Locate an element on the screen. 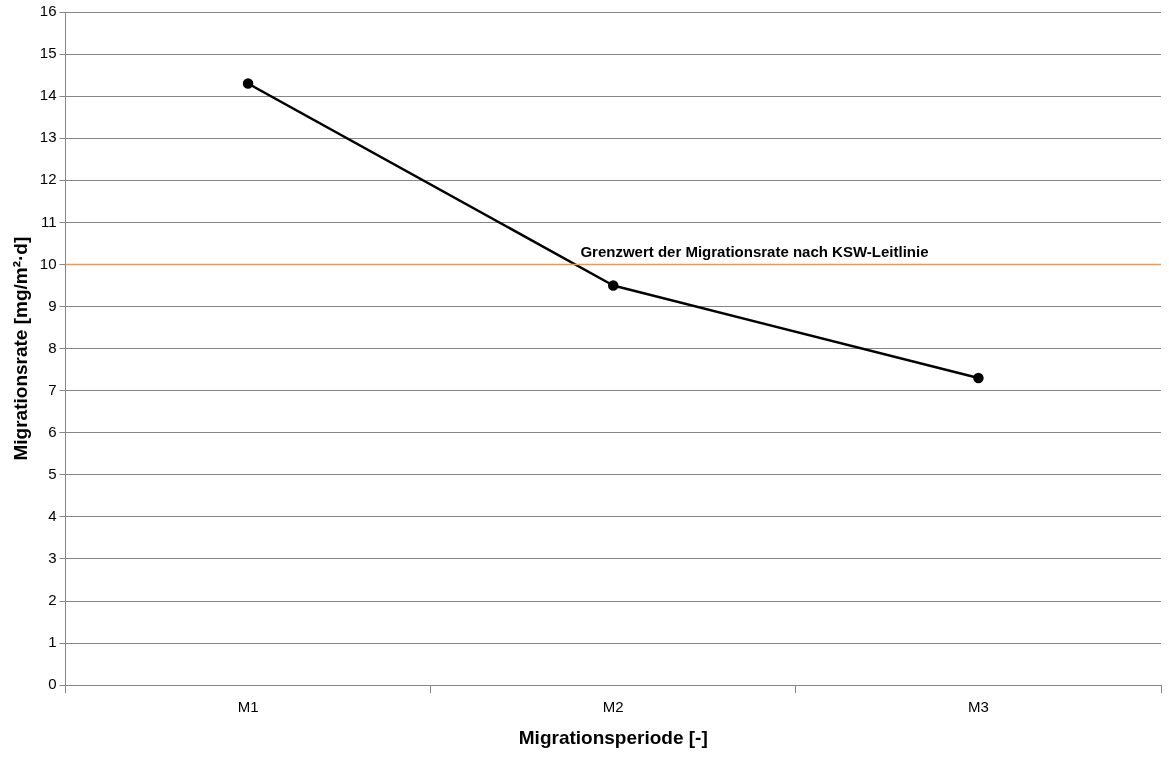 This screenshot has width=1169, height=758. x-axis-title: Migrationsperiode [-] is located at coordinates (613, 737).